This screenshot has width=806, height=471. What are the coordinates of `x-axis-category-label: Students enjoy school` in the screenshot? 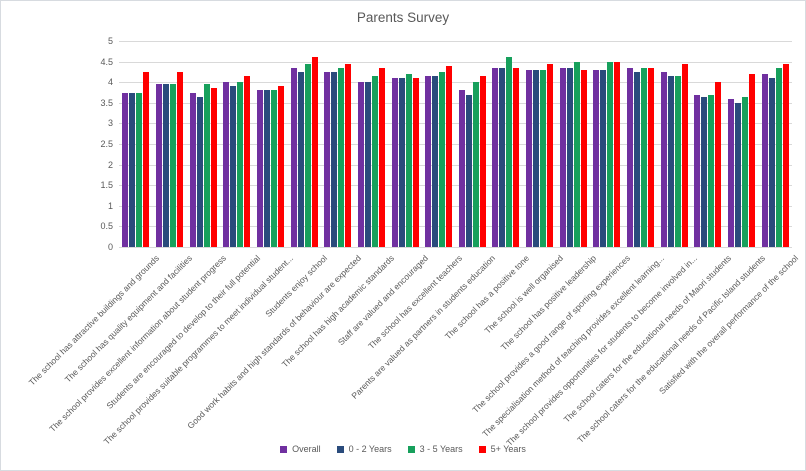 It's located at (296, 286).